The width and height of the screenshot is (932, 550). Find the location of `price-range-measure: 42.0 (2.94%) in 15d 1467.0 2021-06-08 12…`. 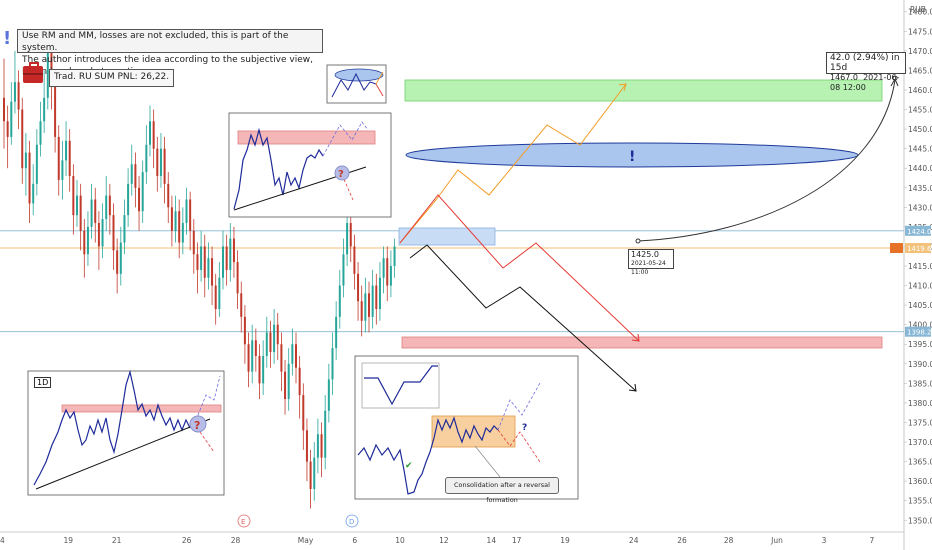

price-range-measure: 42.0 (2.94%) in 15d 1467.0 2021-06-08 12… is located at coordinates (866, 72).